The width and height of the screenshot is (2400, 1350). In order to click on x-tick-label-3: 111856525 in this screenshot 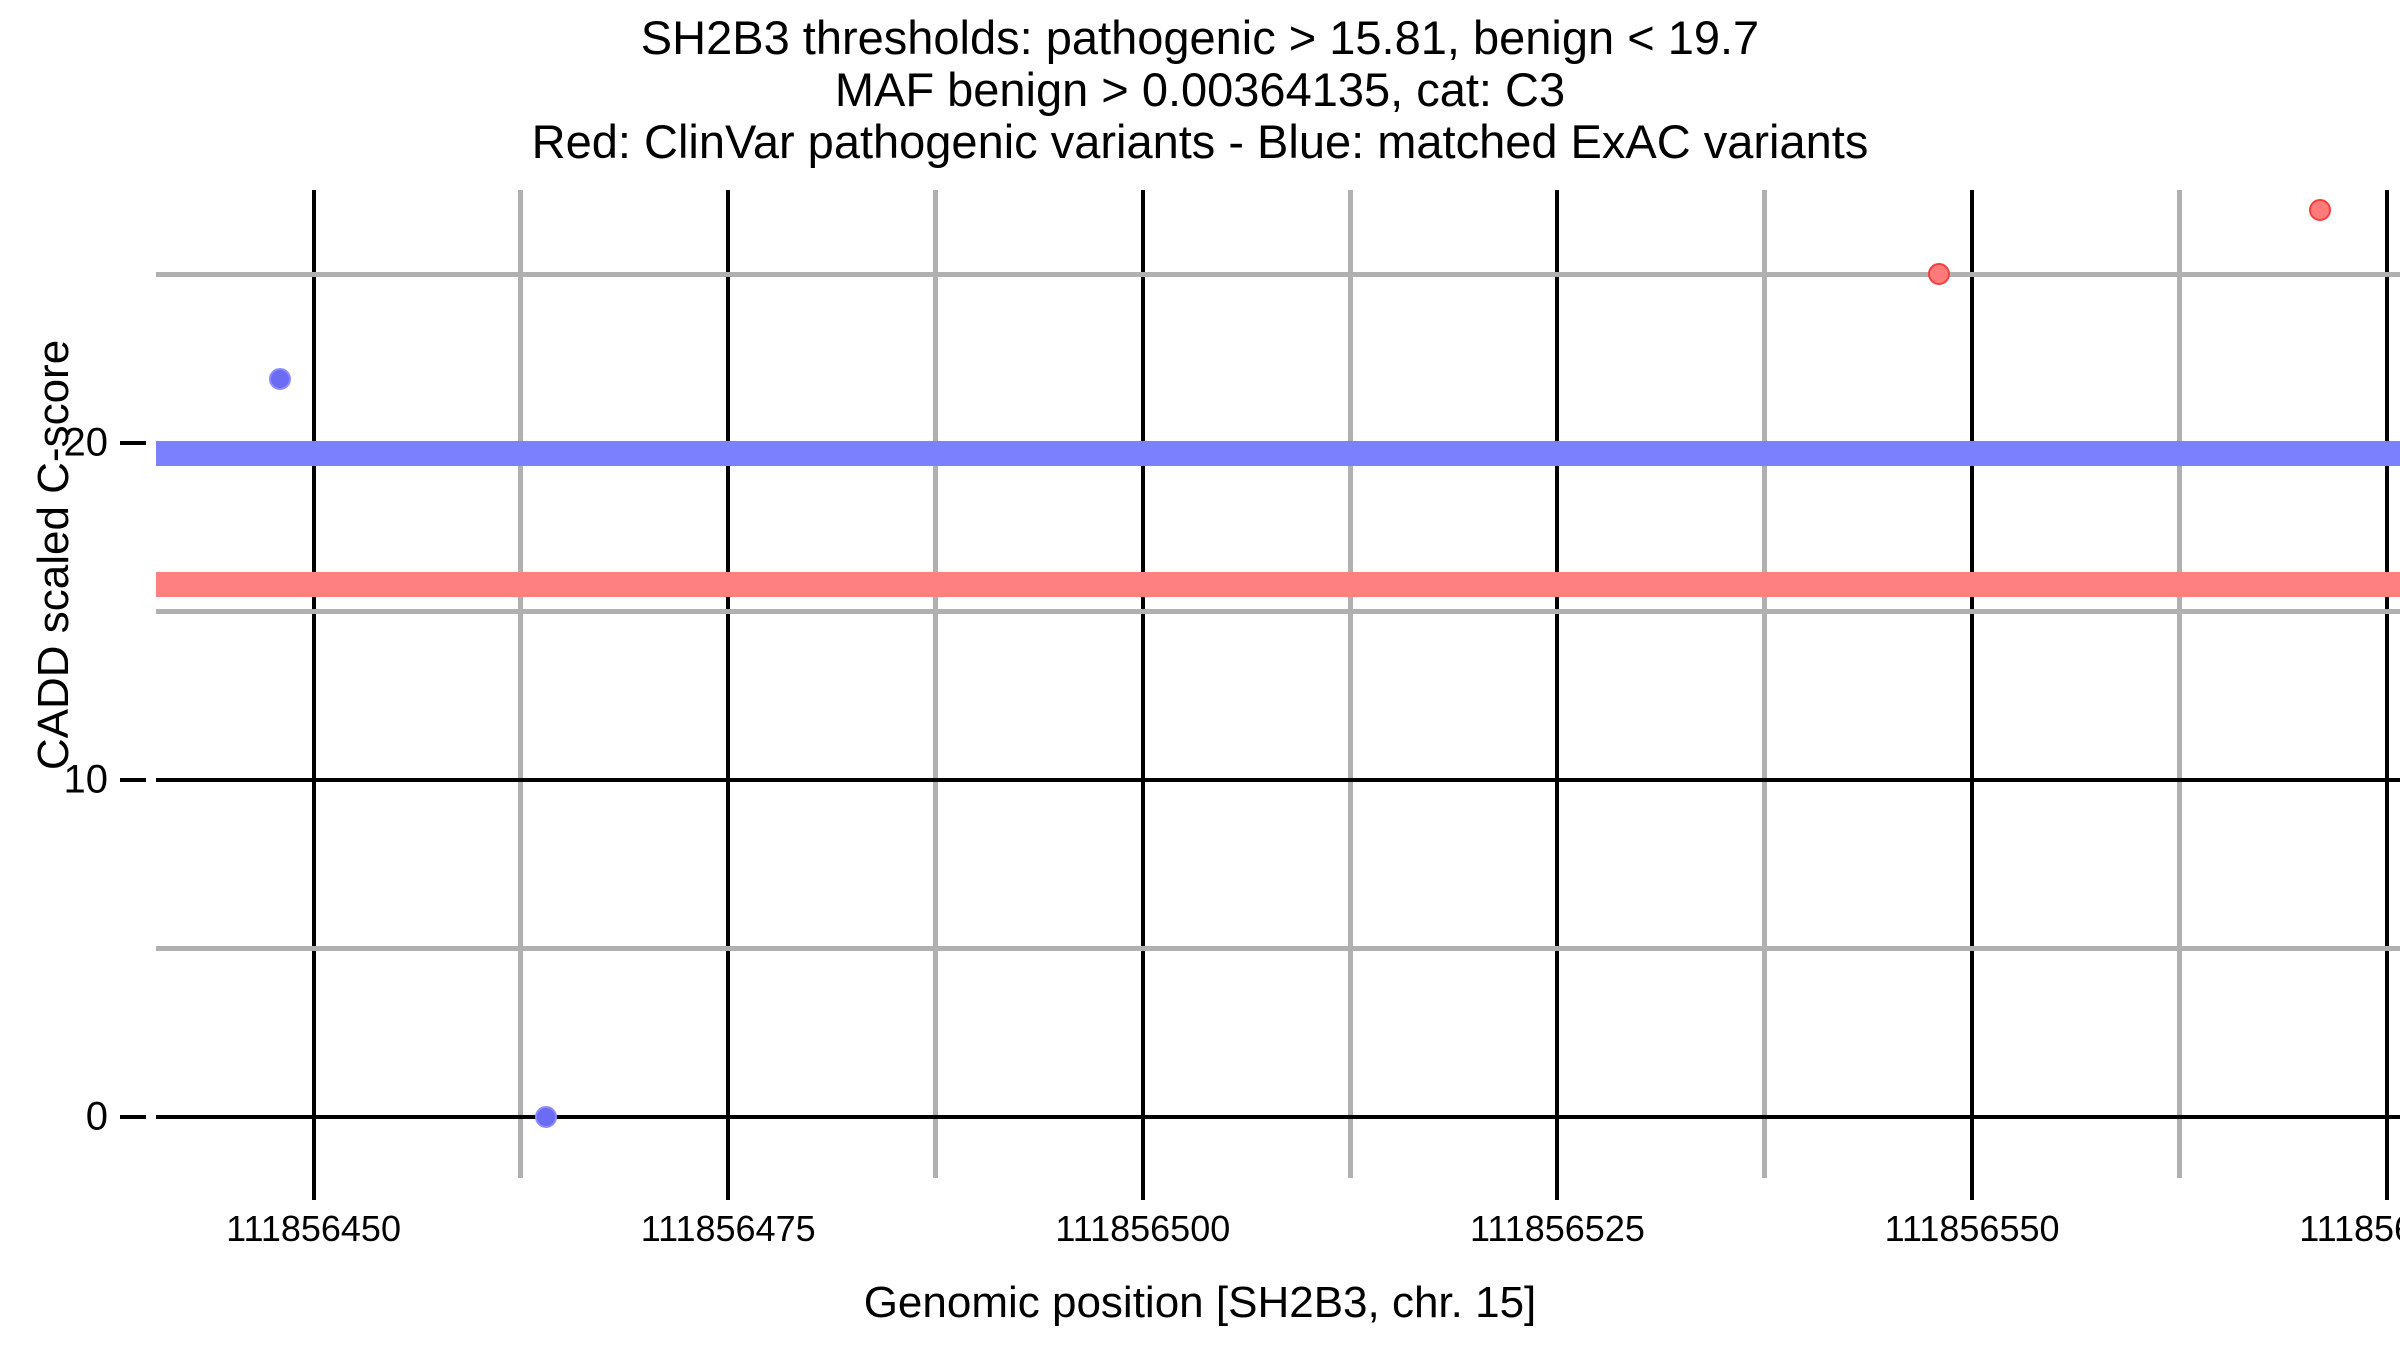, I will do `click(1557, 1228)`.